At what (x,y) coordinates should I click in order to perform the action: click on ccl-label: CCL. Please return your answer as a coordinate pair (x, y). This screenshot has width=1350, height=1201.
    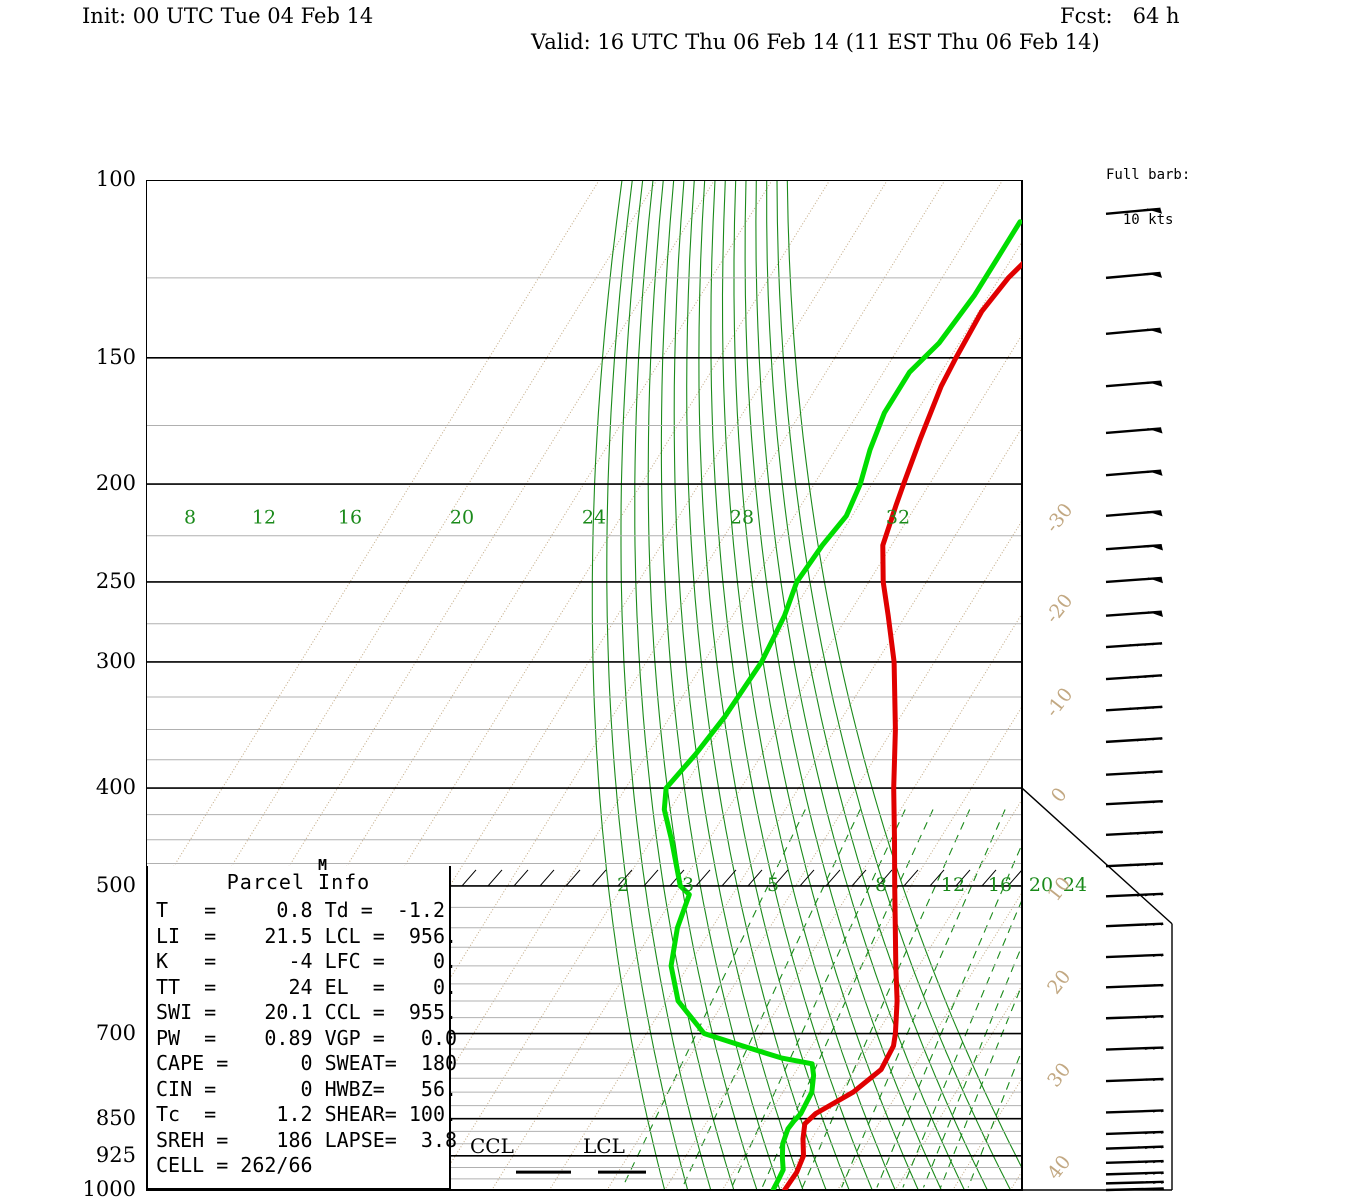
    Looking at the image, I should click on (492, 1146).